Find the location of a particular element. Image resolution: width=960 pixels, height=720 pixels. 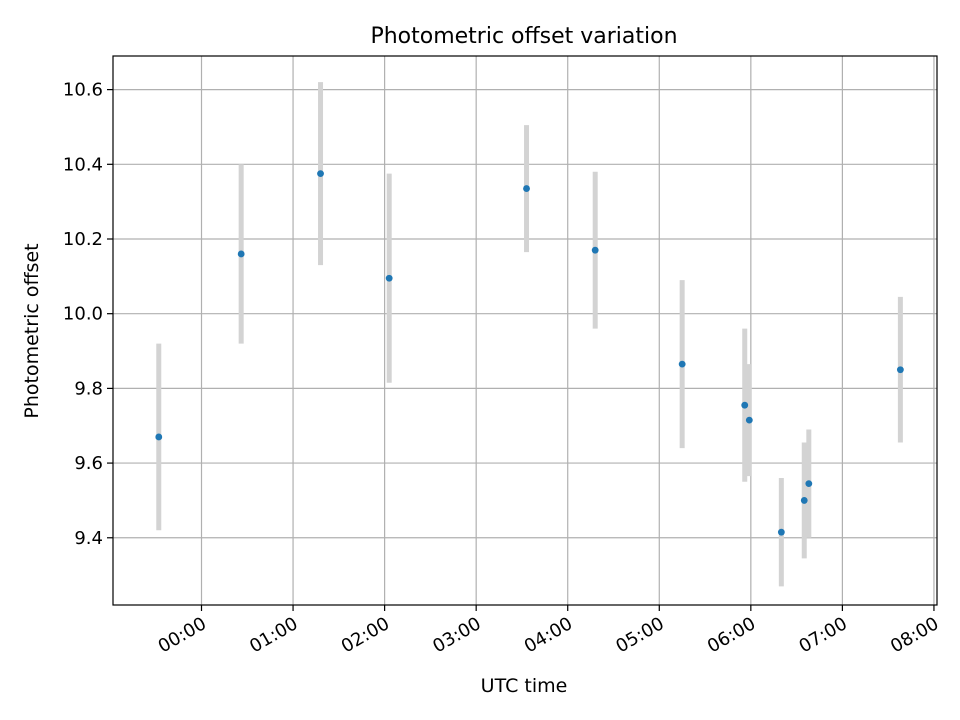

x-axis-label: UTC time is located at coordinates (524, 686).